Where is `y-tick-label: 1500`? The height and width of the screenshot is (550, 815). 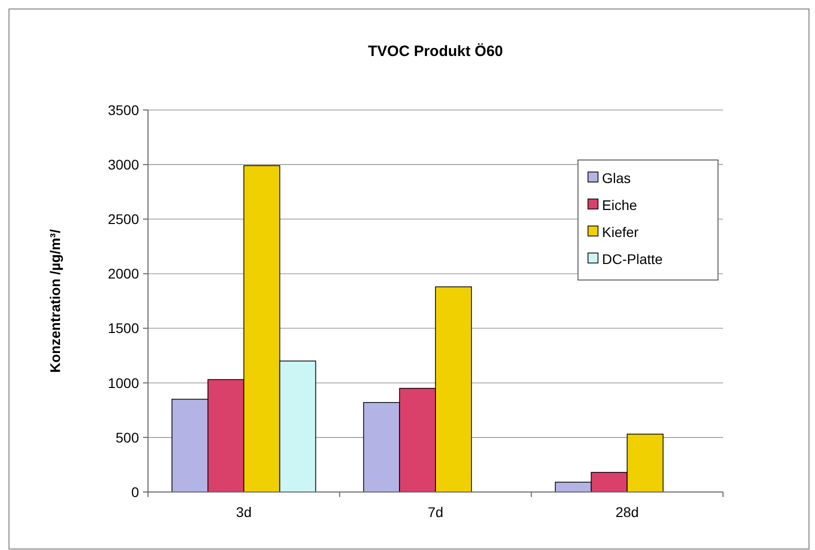
y-tick-label: 1500 is located at coordinates (124, 328).